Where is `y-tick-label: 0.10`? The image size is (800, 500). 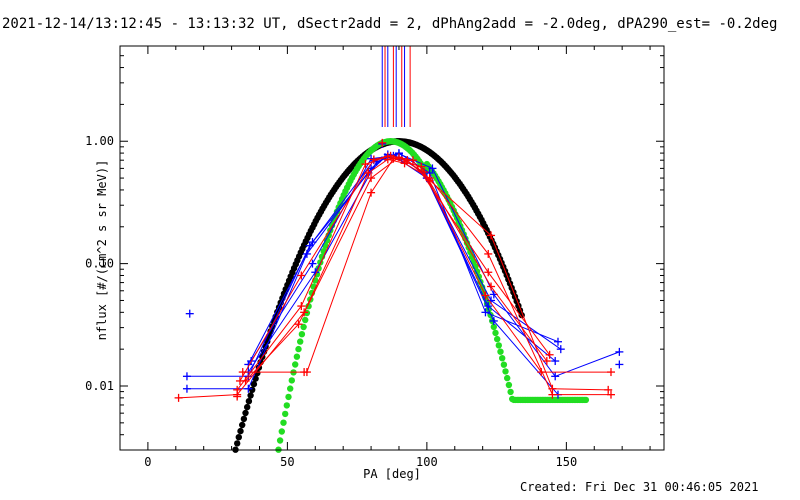
y-tick-label: 0.10 is located at coordinates (99, 264).